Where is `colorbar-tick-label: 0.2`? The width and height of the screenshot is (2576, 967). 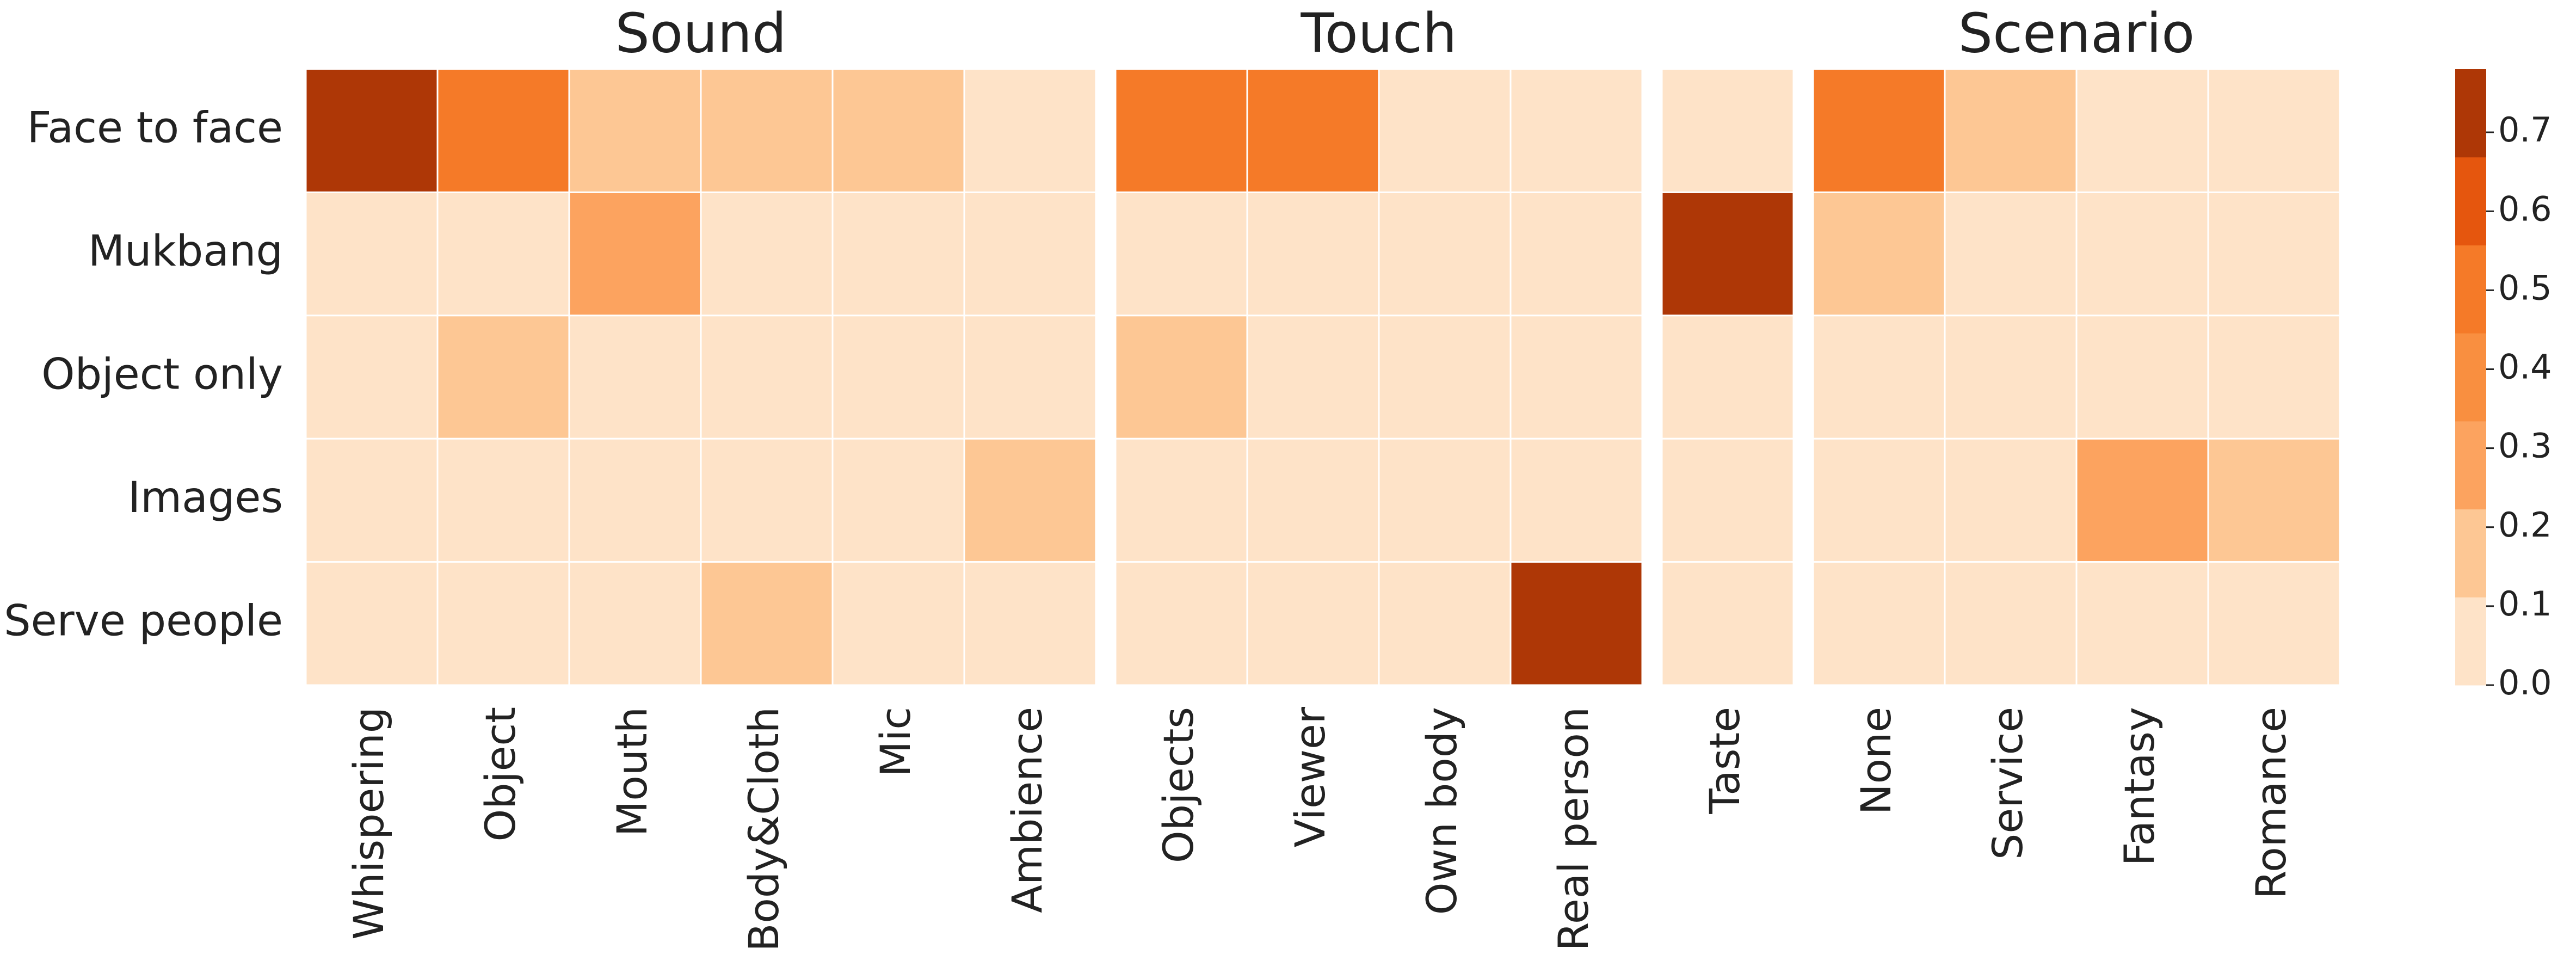 colorbar-tick-label: 0.2 is located at coordinates (2525, 525).